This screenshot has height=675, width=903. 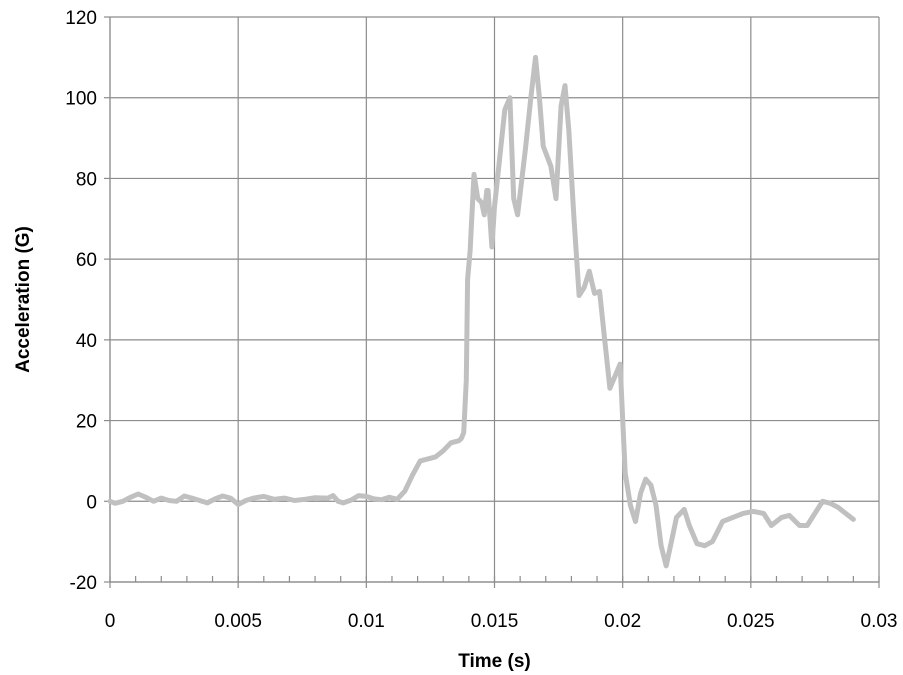 I want to click on y-axis-title: Acceleration (G), so click(x=23, y=299).